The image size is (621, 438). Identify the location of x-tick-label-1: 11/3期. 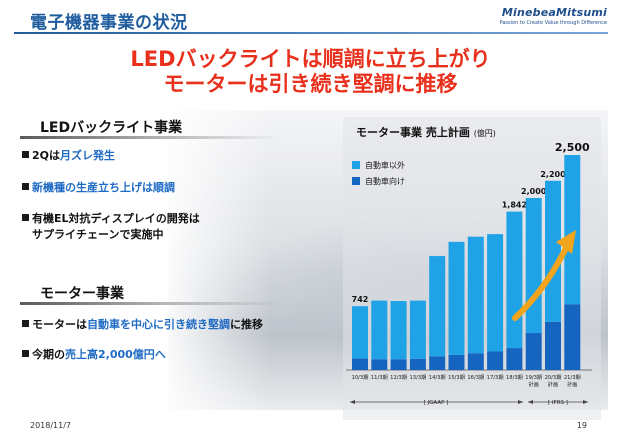
(379, 377).